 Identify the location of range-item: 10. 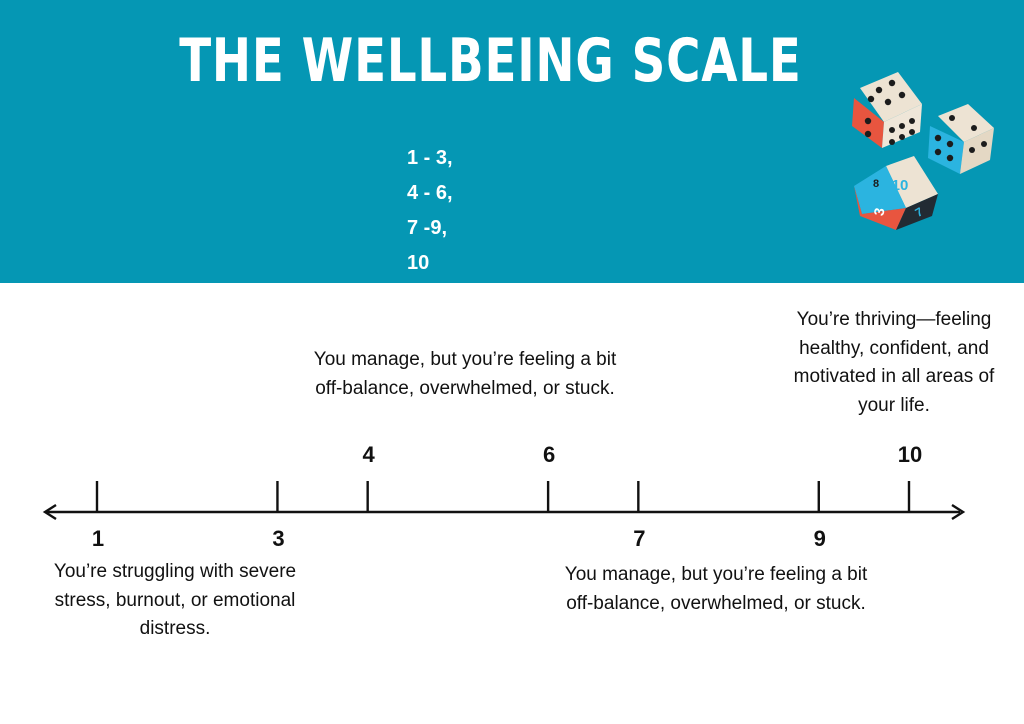
(418, 263).